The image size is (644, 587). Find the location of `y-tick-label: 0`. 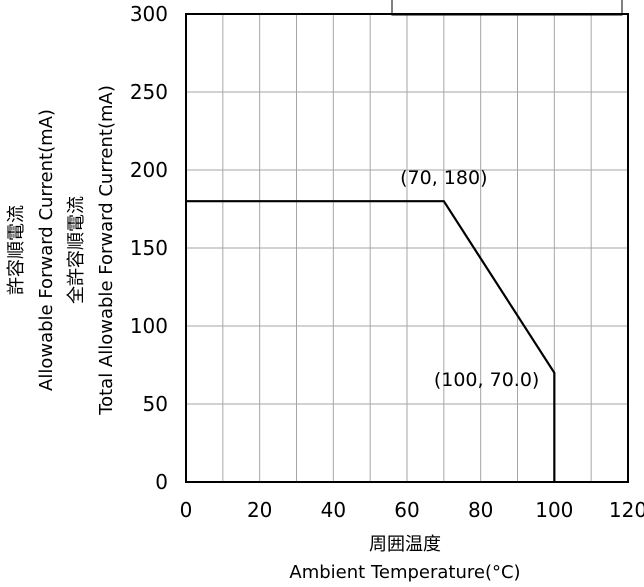

y-tick-label: 0 is located at coordinates (161, 482).